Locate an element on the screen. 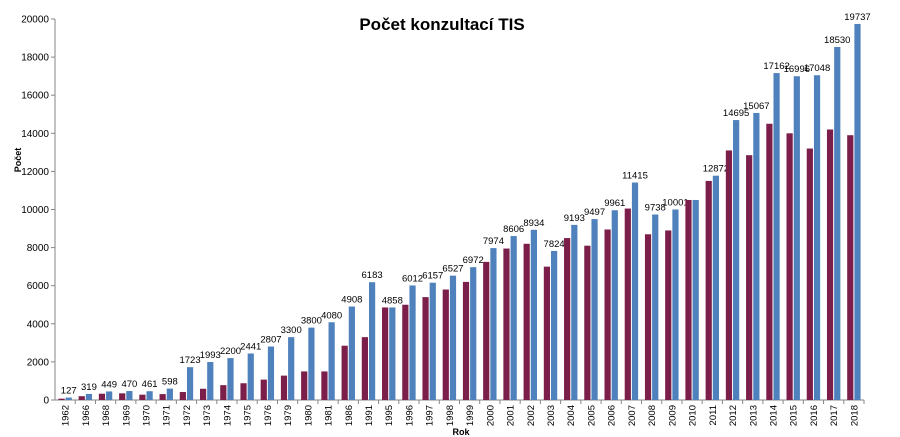 Image resolution: width=900 pixels, height=437 pixels. x-tick-label: 2014 is located at coordinates (773, 415).